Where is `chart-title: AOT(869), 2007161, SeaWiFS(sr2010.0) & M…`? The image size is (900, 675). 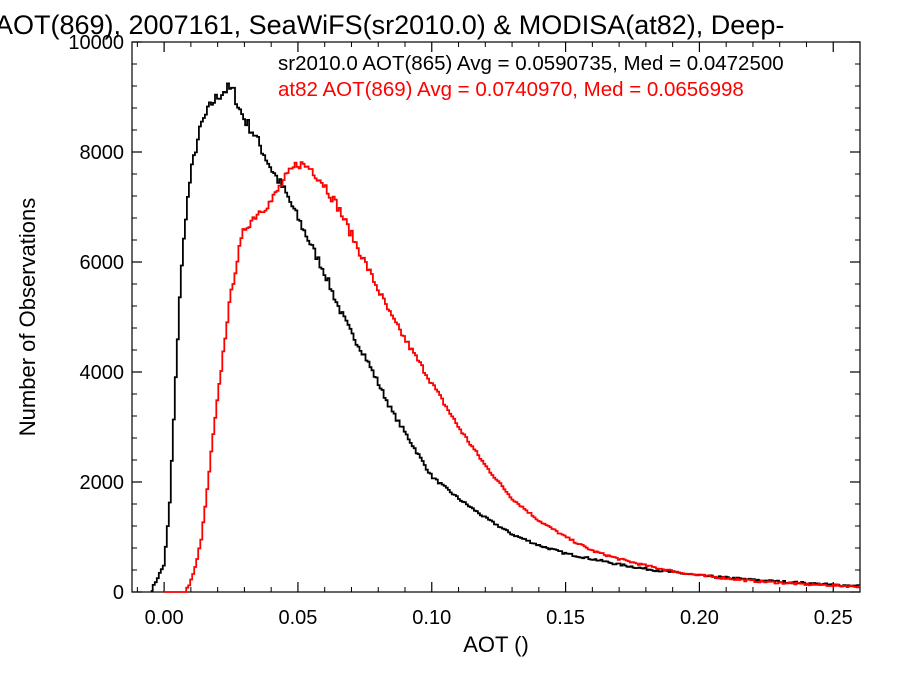
chart-title: AOT(869), 2007161, SeaWiFS(sr2010.0) & M… is located at coordinates (392, 25).